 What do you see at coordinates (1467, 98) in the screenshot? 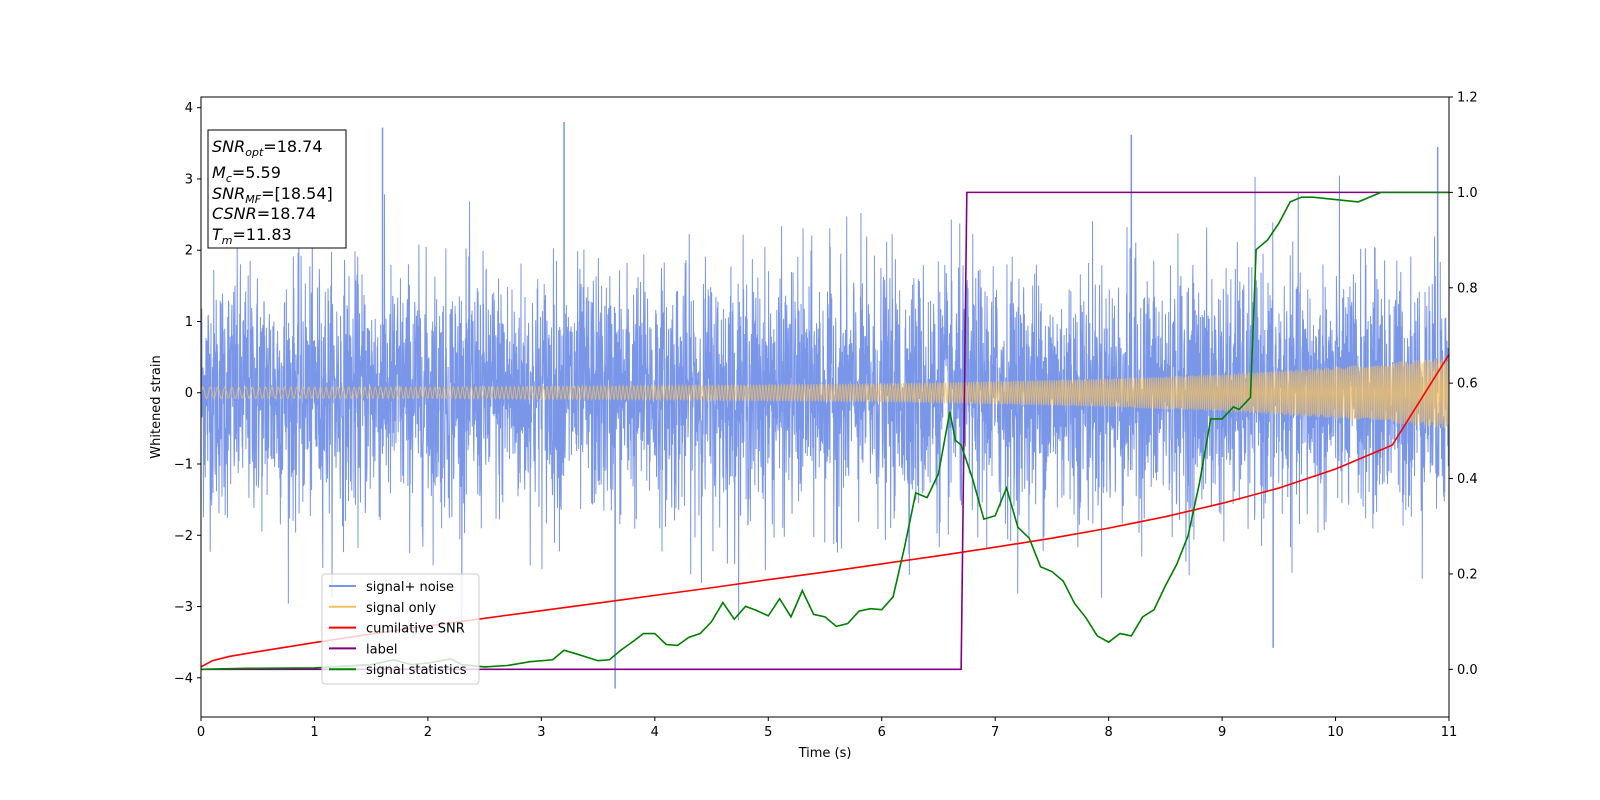
I see `y2-tick-label: 1.2` at bounding box center [1467, 98].